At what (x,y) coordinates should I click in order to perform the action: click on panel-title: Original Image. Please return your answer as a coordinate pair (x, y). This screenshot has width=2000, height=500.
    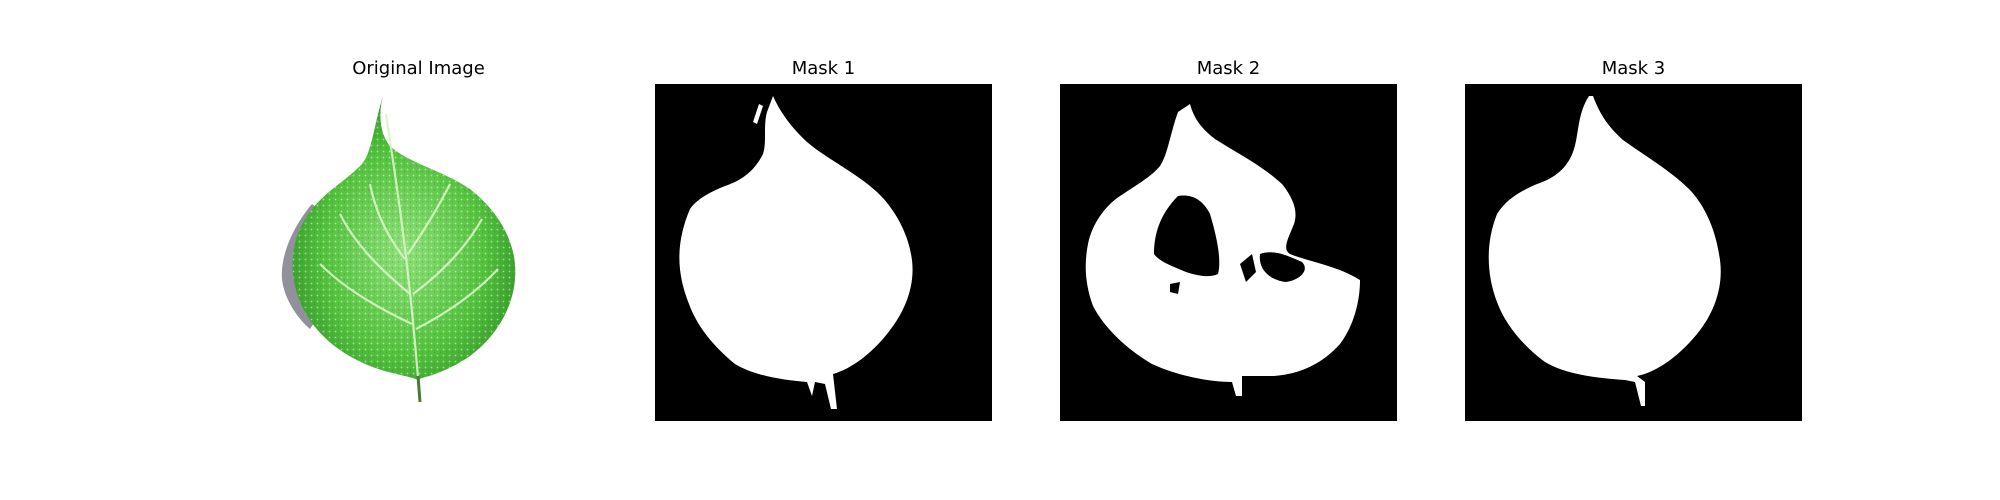
    Looking at the image, I should click on (418, 68).